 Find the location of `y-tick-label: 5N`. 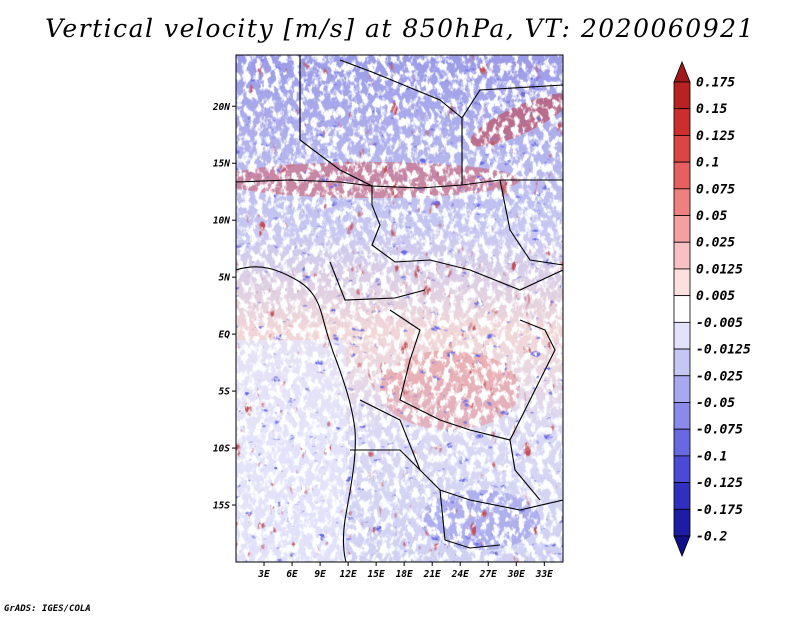

y-tick-label: 5N is located at coordinates (225, 278).